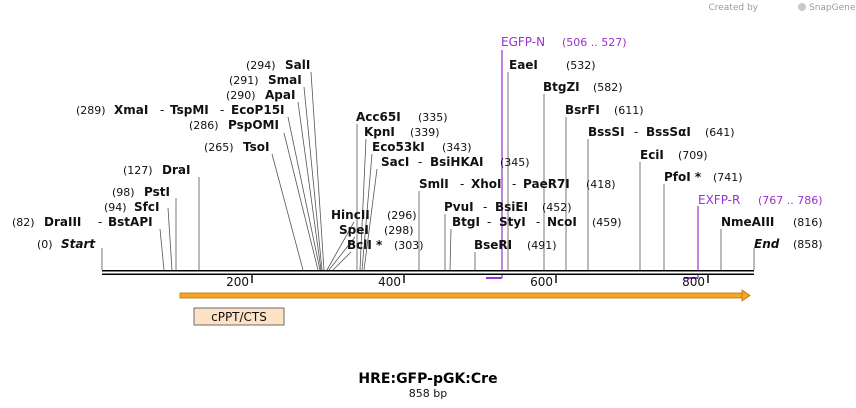 The image size is (856, 408). I want to click on enzyme-label: KpnI, so click(379, 132).